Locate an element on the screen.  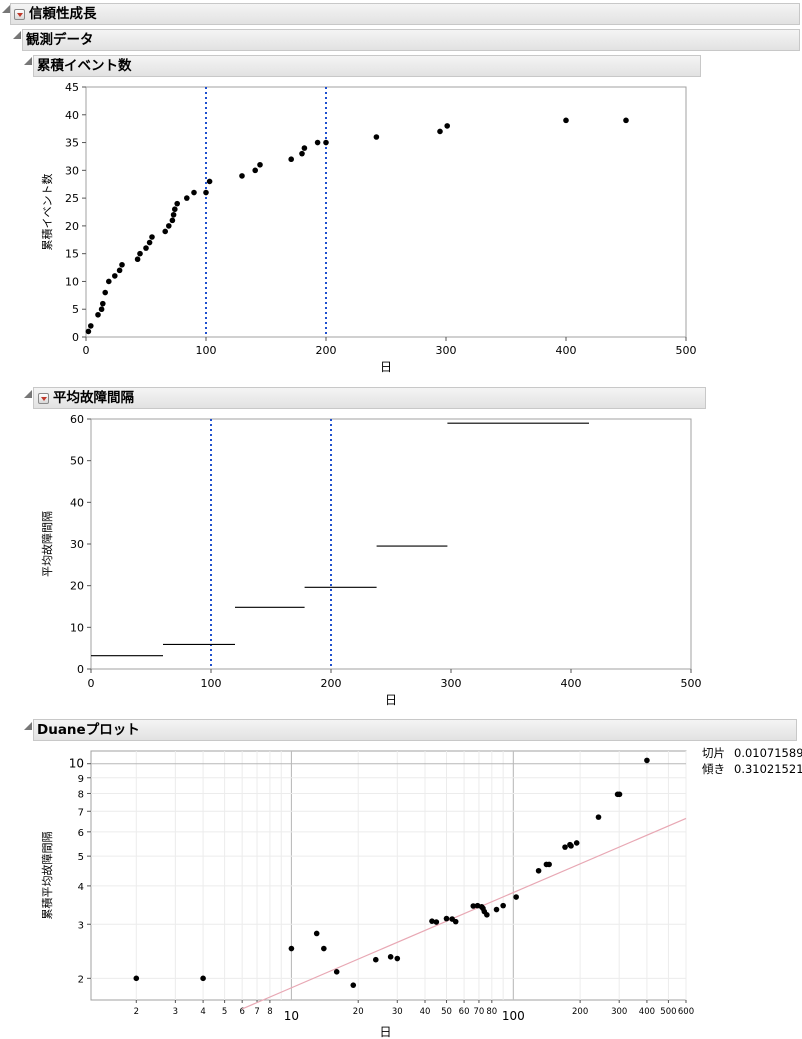
observed-disclosure-icon is located at coordinates (17, 35).